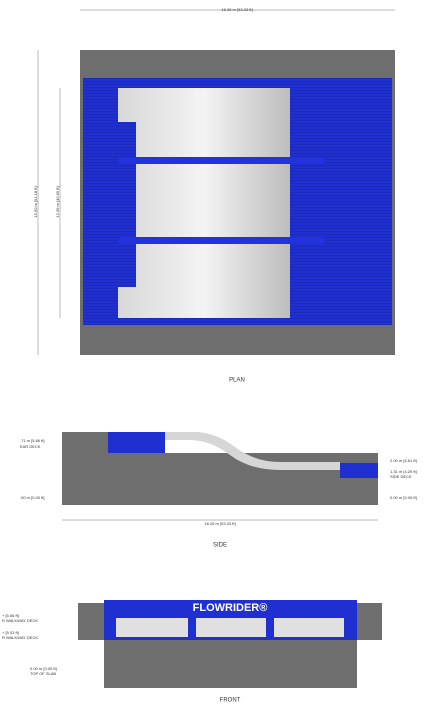  I want to click on view-label: SIDE, so click(220, 546).